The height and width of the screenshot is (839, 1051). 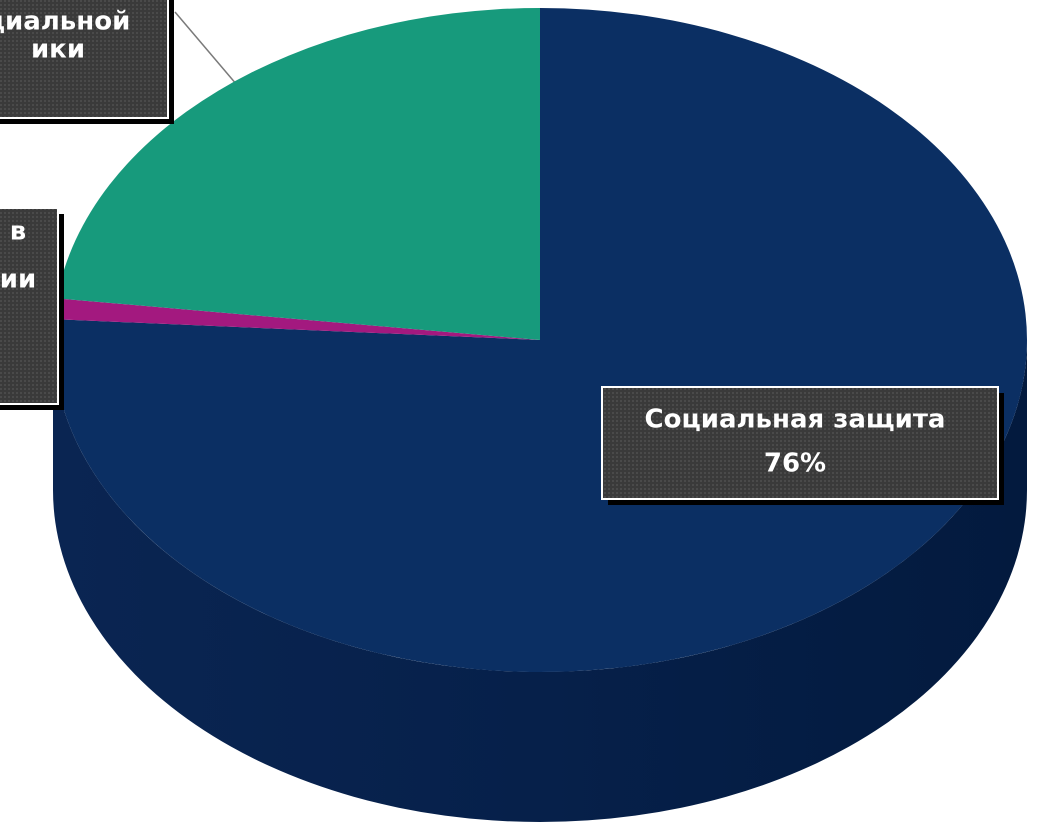 I want to click on slice-label: ики, so click(x=58, y=50).